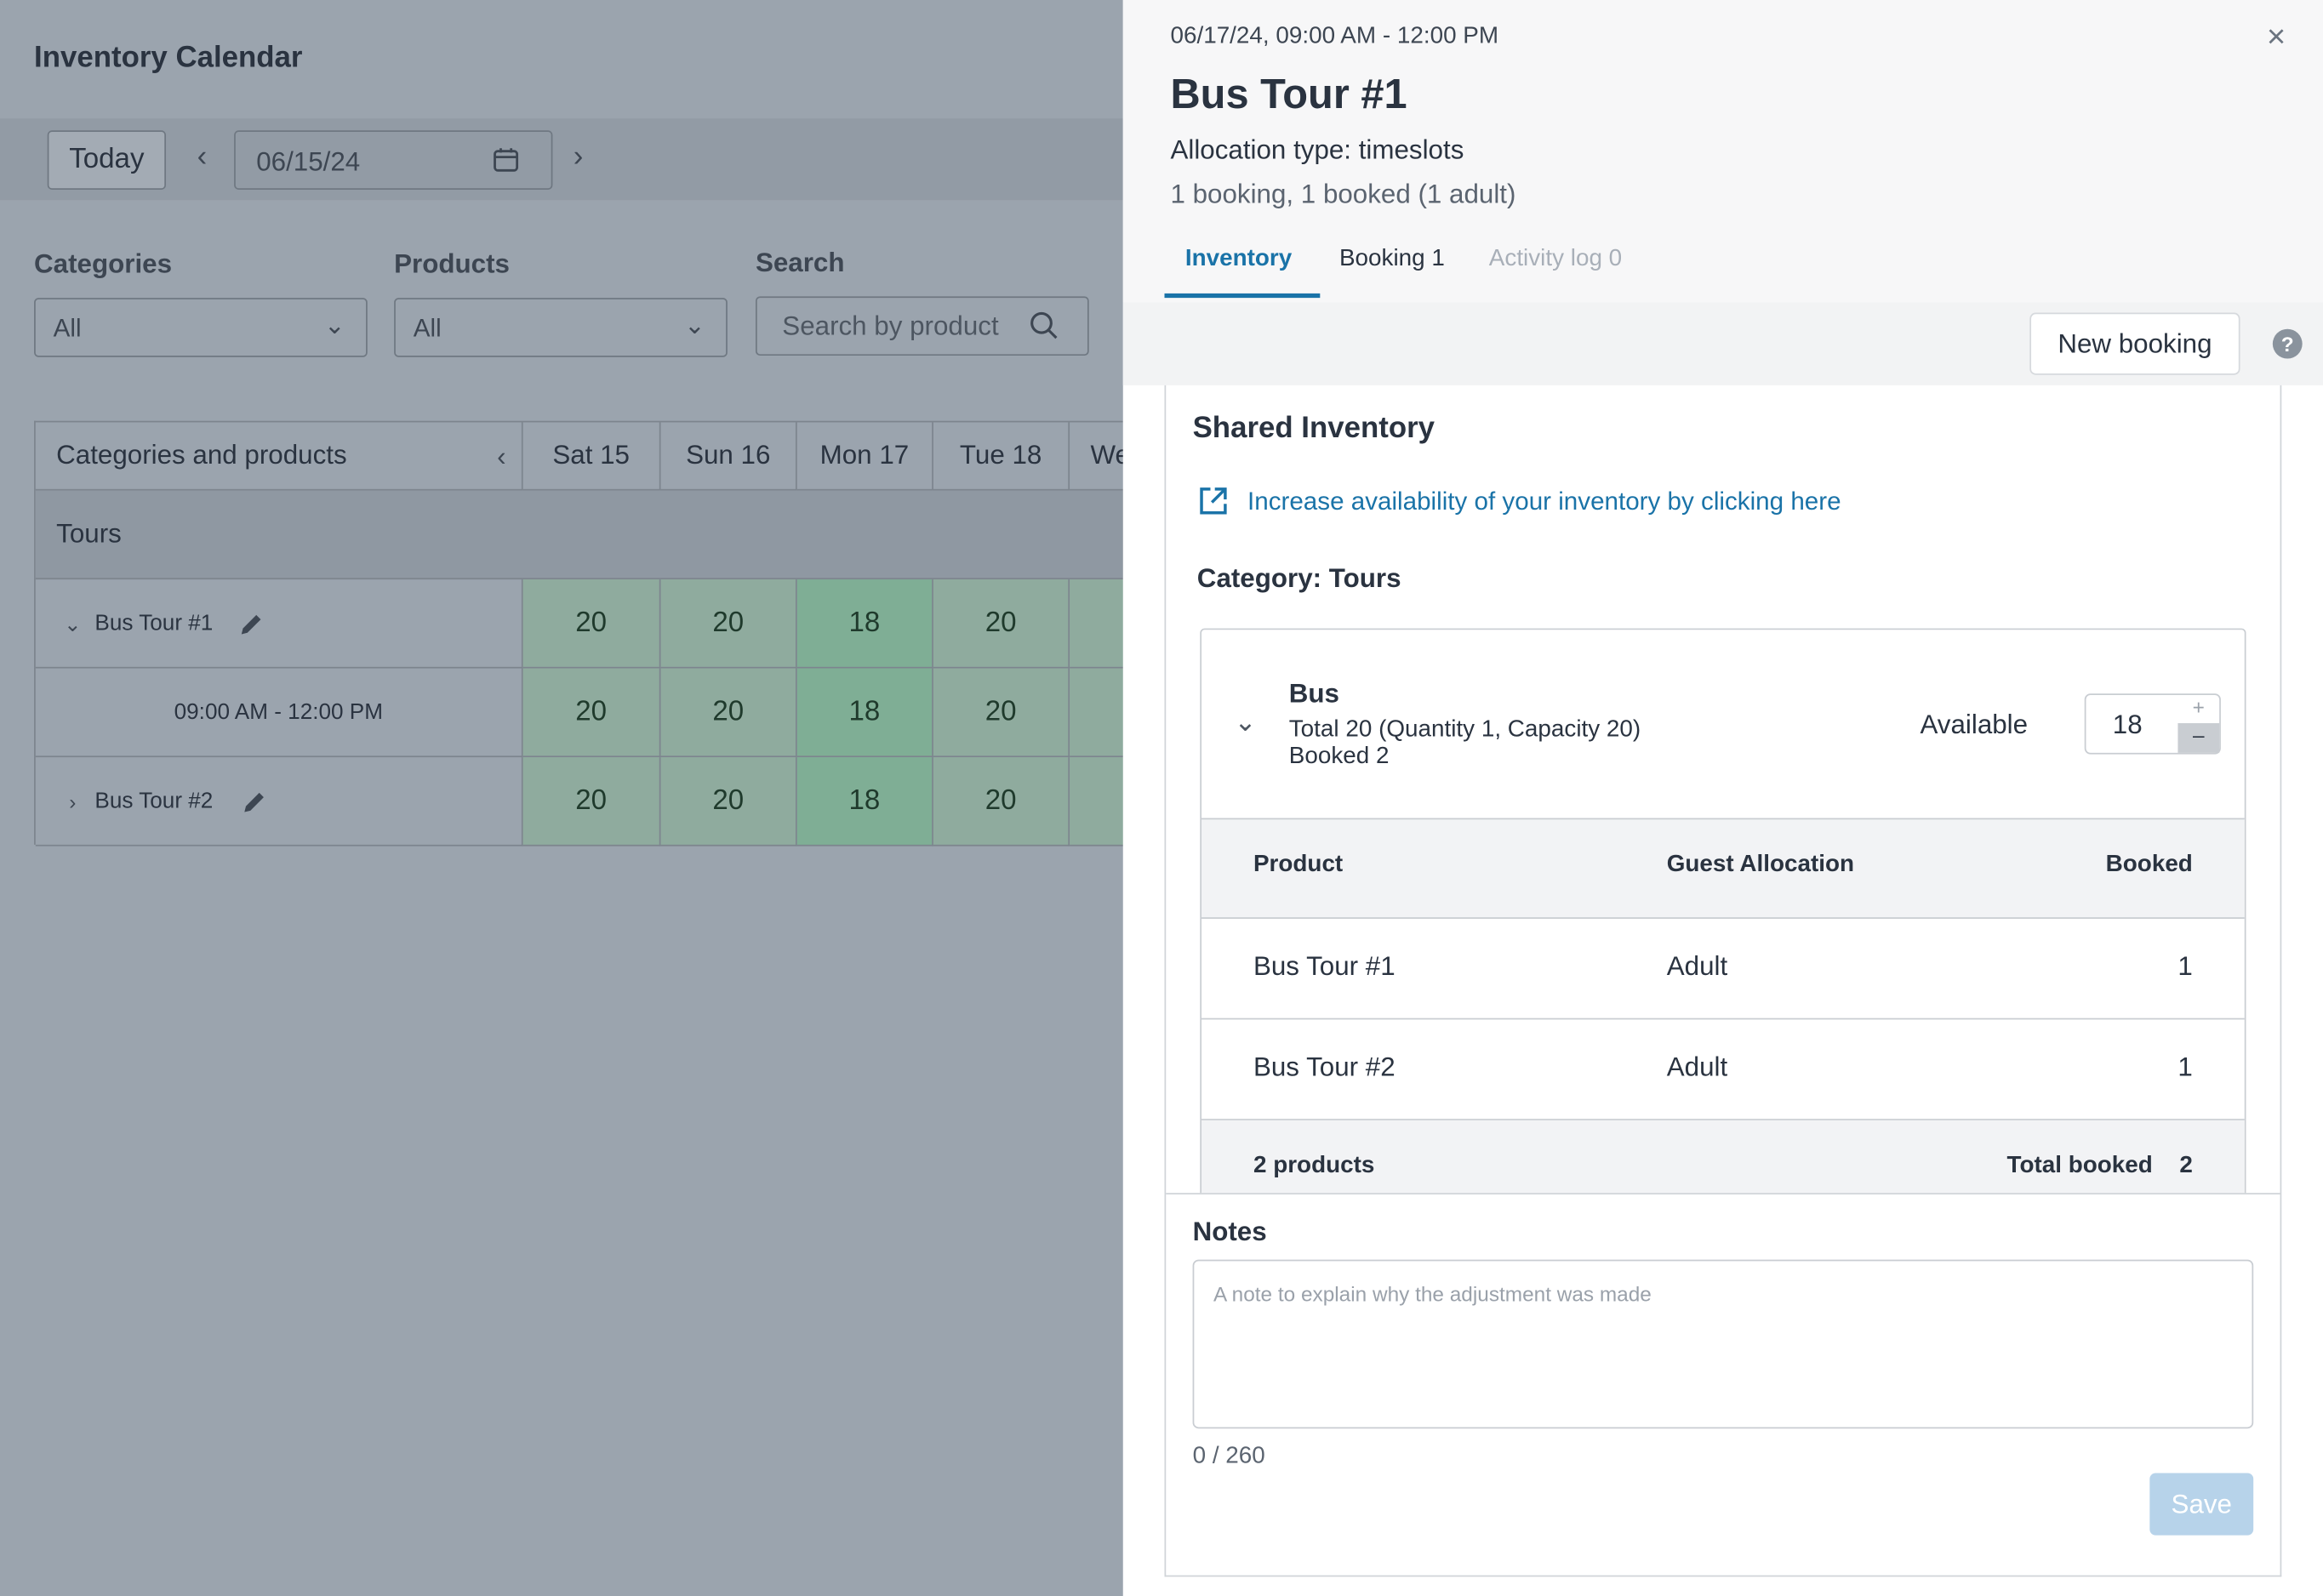 The width and height of the screenshot is (2323, 1596). What do you see at coordinates (1723, 1193) in the screenshot?
I see `divider` at bounding box center [1723, 1193].